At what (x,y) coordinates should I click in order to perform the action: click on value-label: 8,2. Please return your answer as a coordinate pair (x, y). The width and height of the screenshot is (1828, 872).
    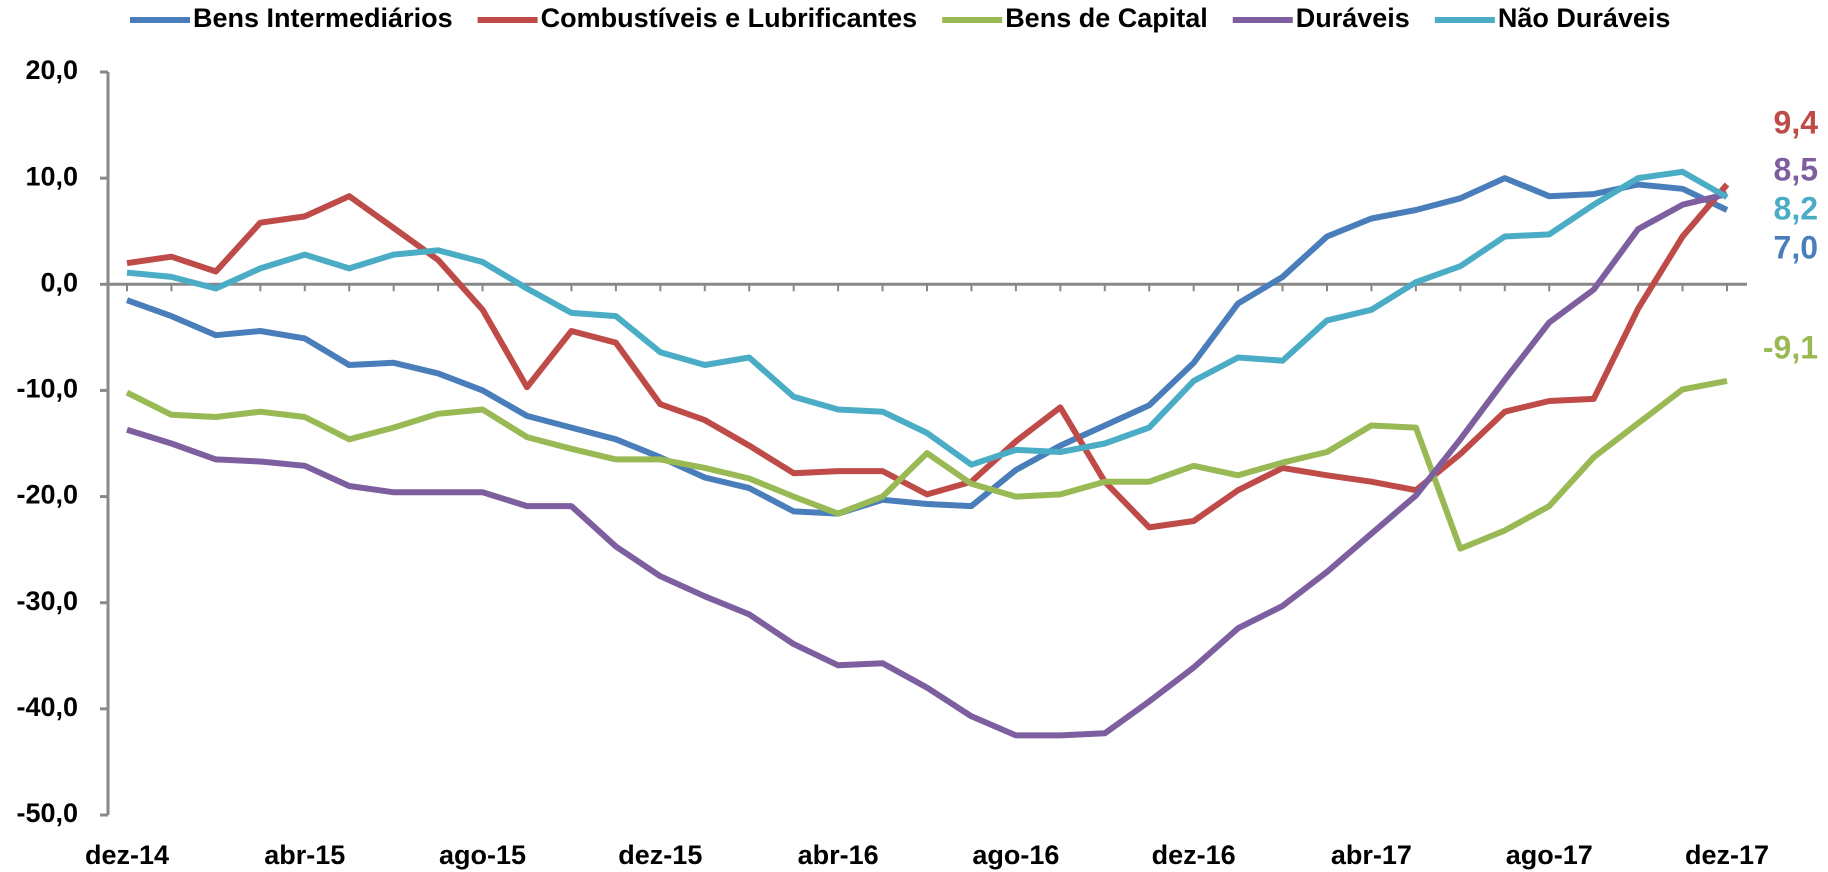
    Looking at the image, I should click on (1796, 208).